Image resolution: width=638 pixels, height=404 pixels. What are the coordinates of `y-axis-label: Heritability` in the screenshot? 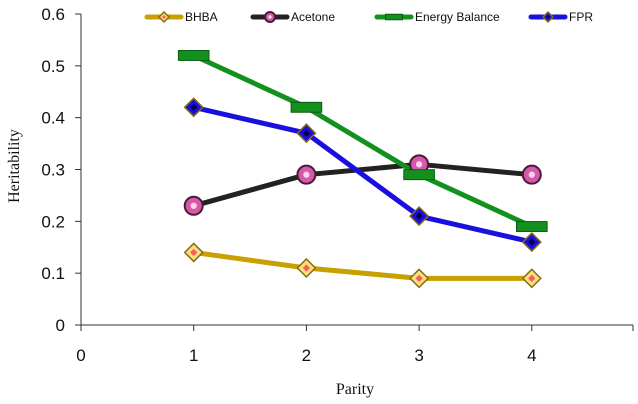 It's located at (14, 166).